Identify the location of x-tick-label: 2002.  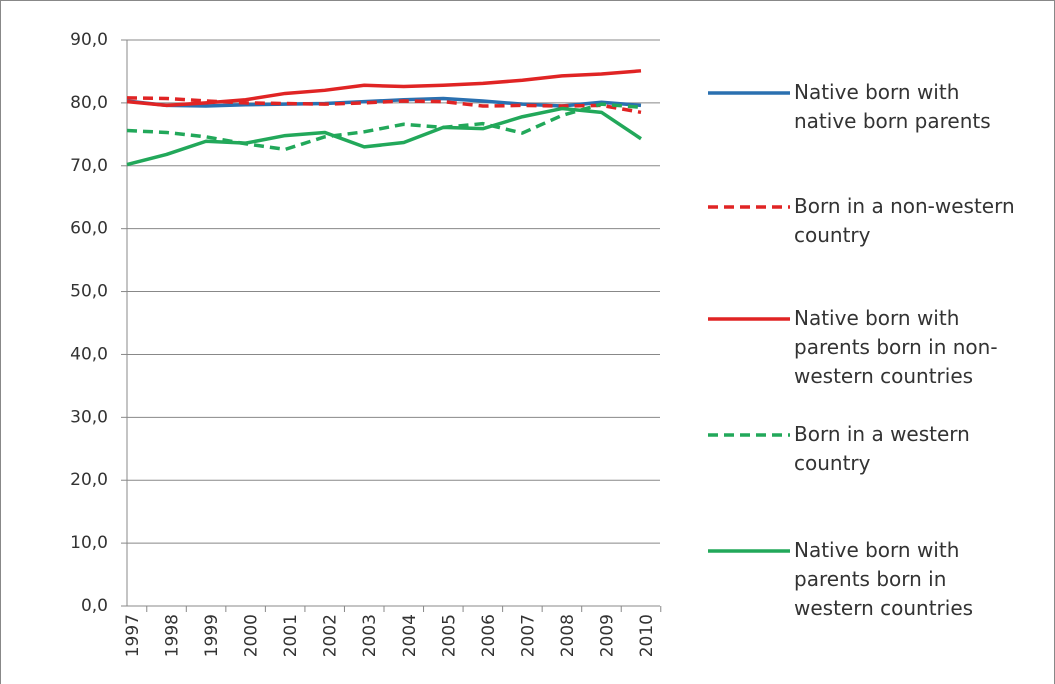
(331, 635).